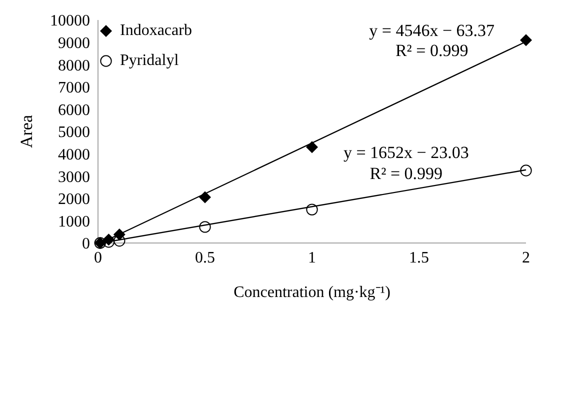 The width and height of the screenshot is (565, 409). Describe the element at coordinates (74, 110) in the screenshot. I see `y-tick-label: 6000` at that location.